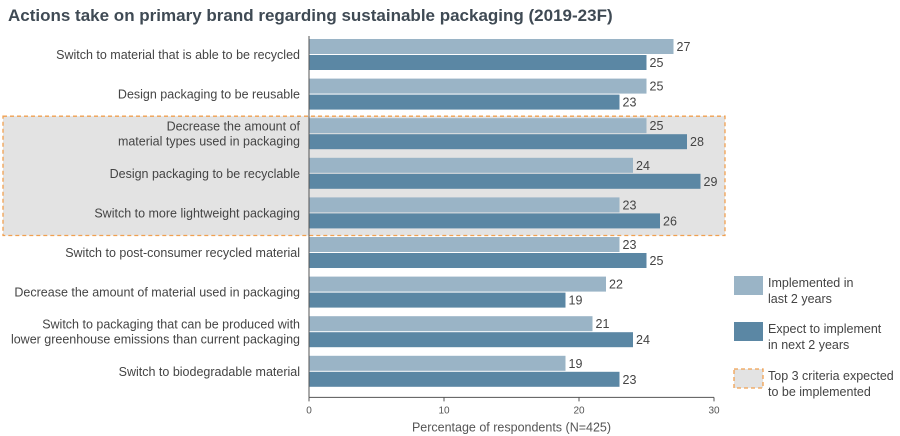 This screenshot has width=900, height=436. Describe the element at coordinates (819, 392) in the screenshot. I see `legend-label-top3-line-1: to be implemented` at that location.